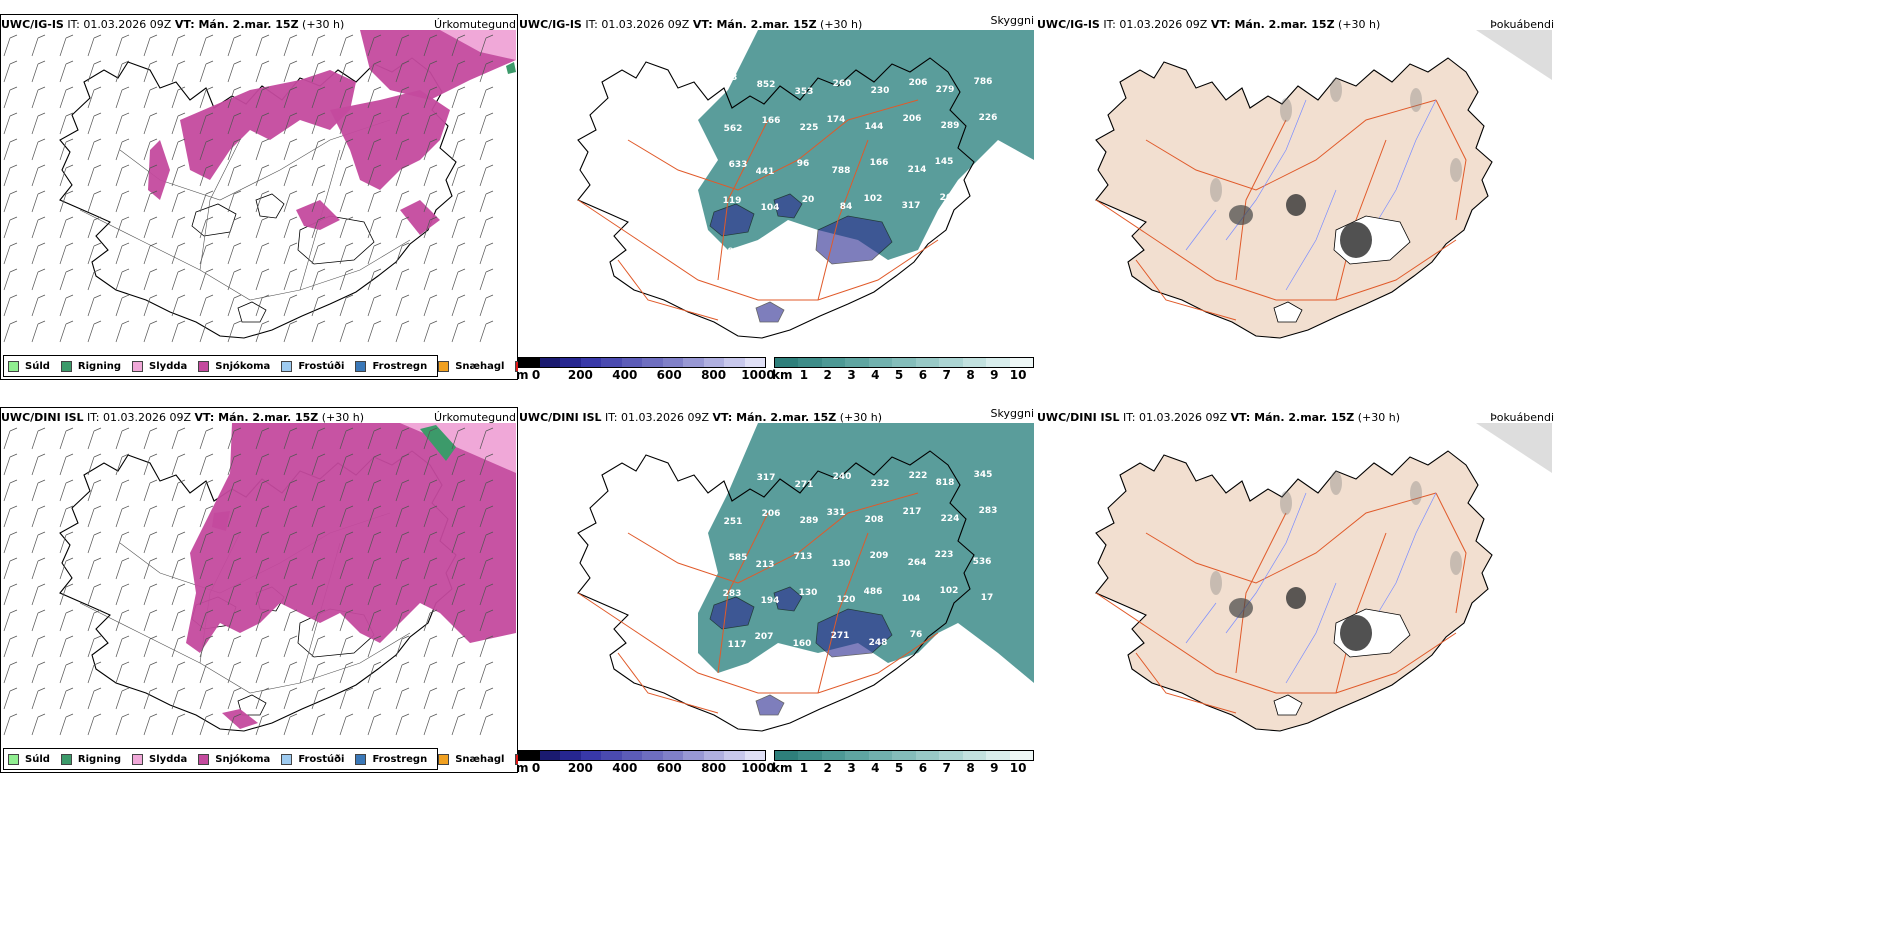  I want to click on colorbar-unit: km, so click(782, 768).